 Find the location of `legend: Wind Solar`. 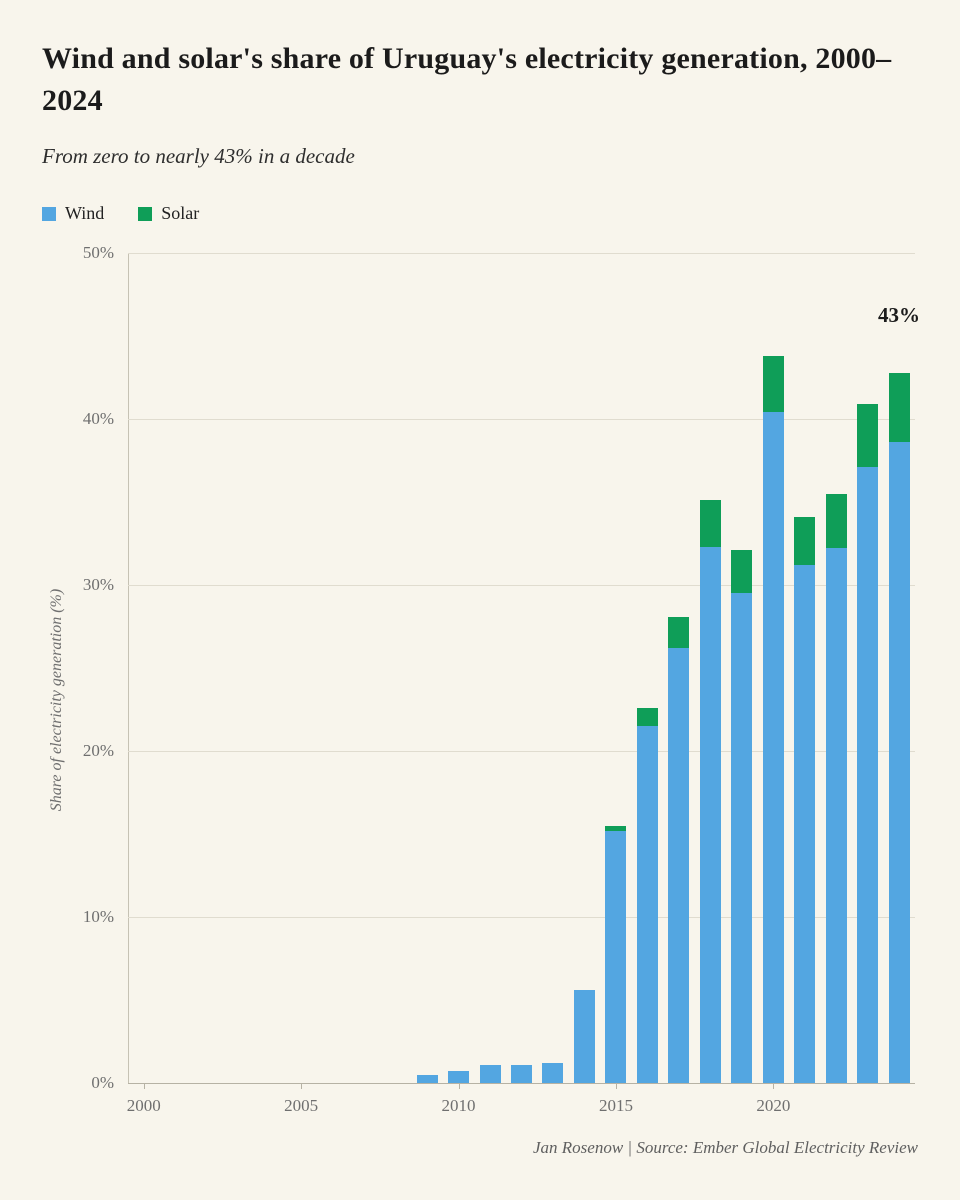

legend: Wind Solar is located at coordinates (120, 213).